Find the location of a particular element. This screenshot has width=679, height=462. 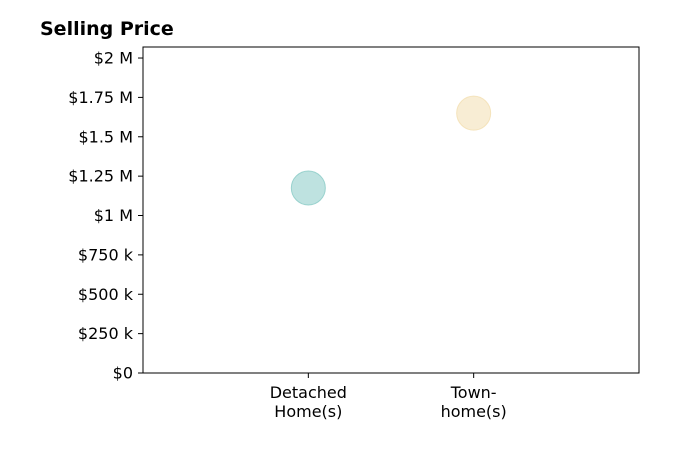

x-tick-label-line: Home(s) is located at coordinates (308, 411).